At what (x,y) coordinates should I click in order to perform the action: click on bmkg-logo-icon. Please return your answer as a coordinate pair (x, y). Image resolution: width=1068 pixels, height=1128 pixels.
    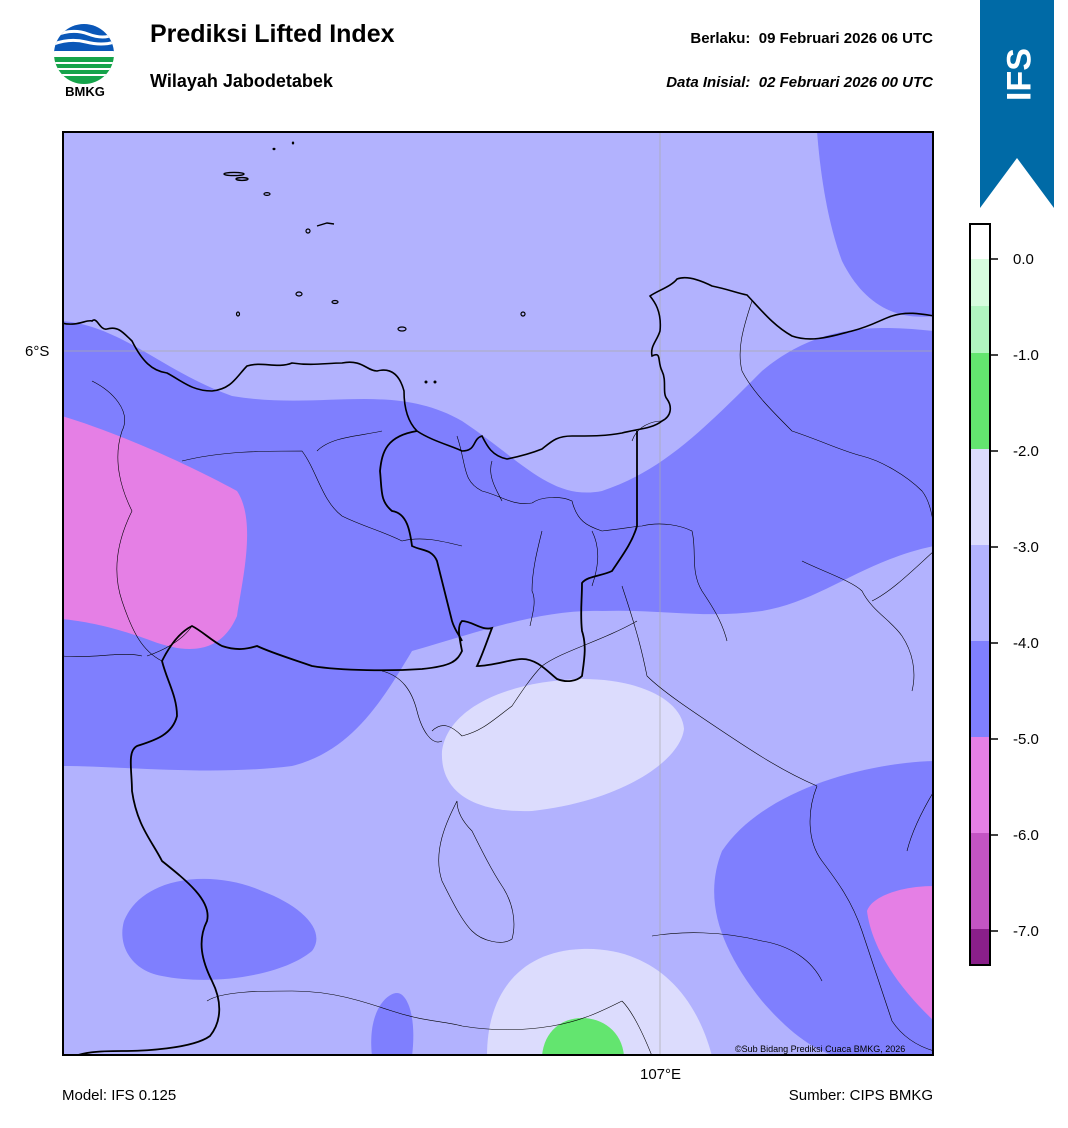
    Looking at the image, I should click on (84, 54).